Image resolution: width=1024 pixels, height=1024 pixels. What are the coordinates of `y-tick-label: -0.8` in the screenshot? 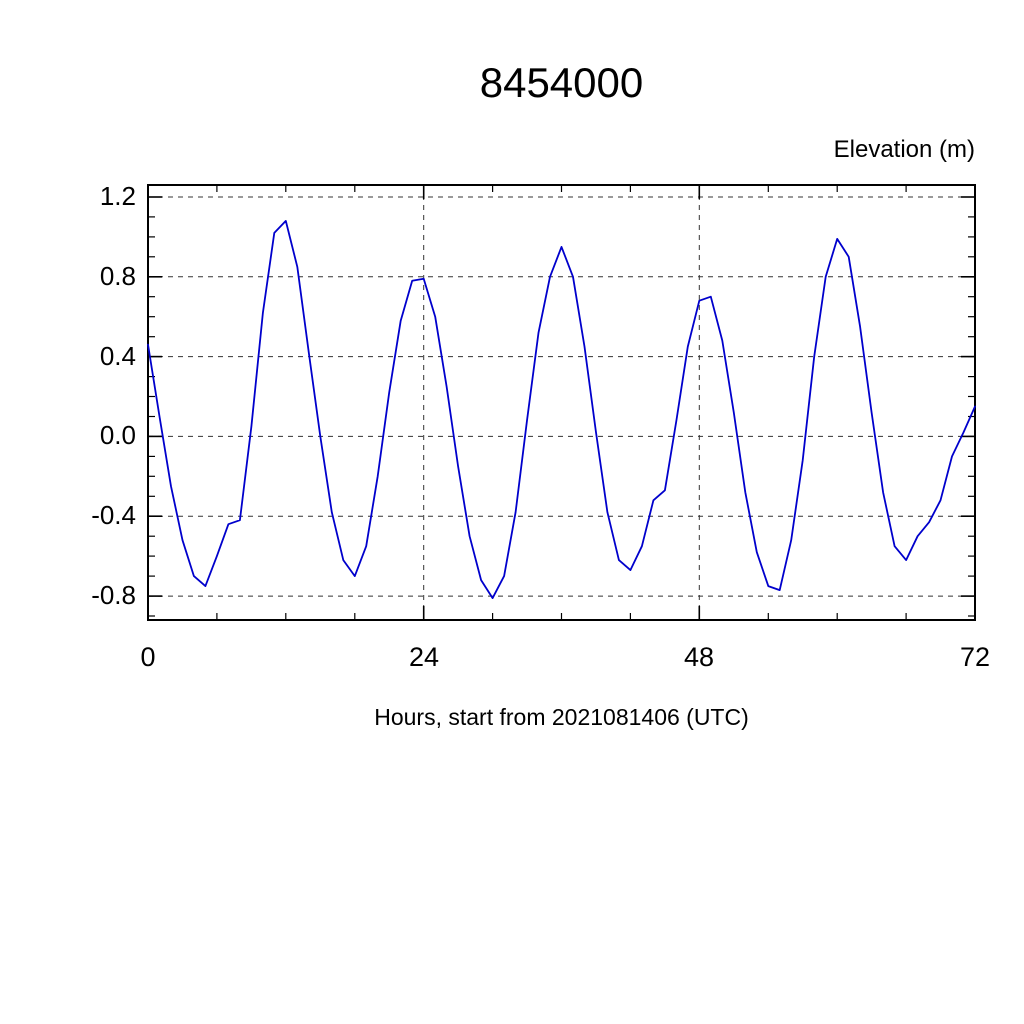 It's located at (113, 595).